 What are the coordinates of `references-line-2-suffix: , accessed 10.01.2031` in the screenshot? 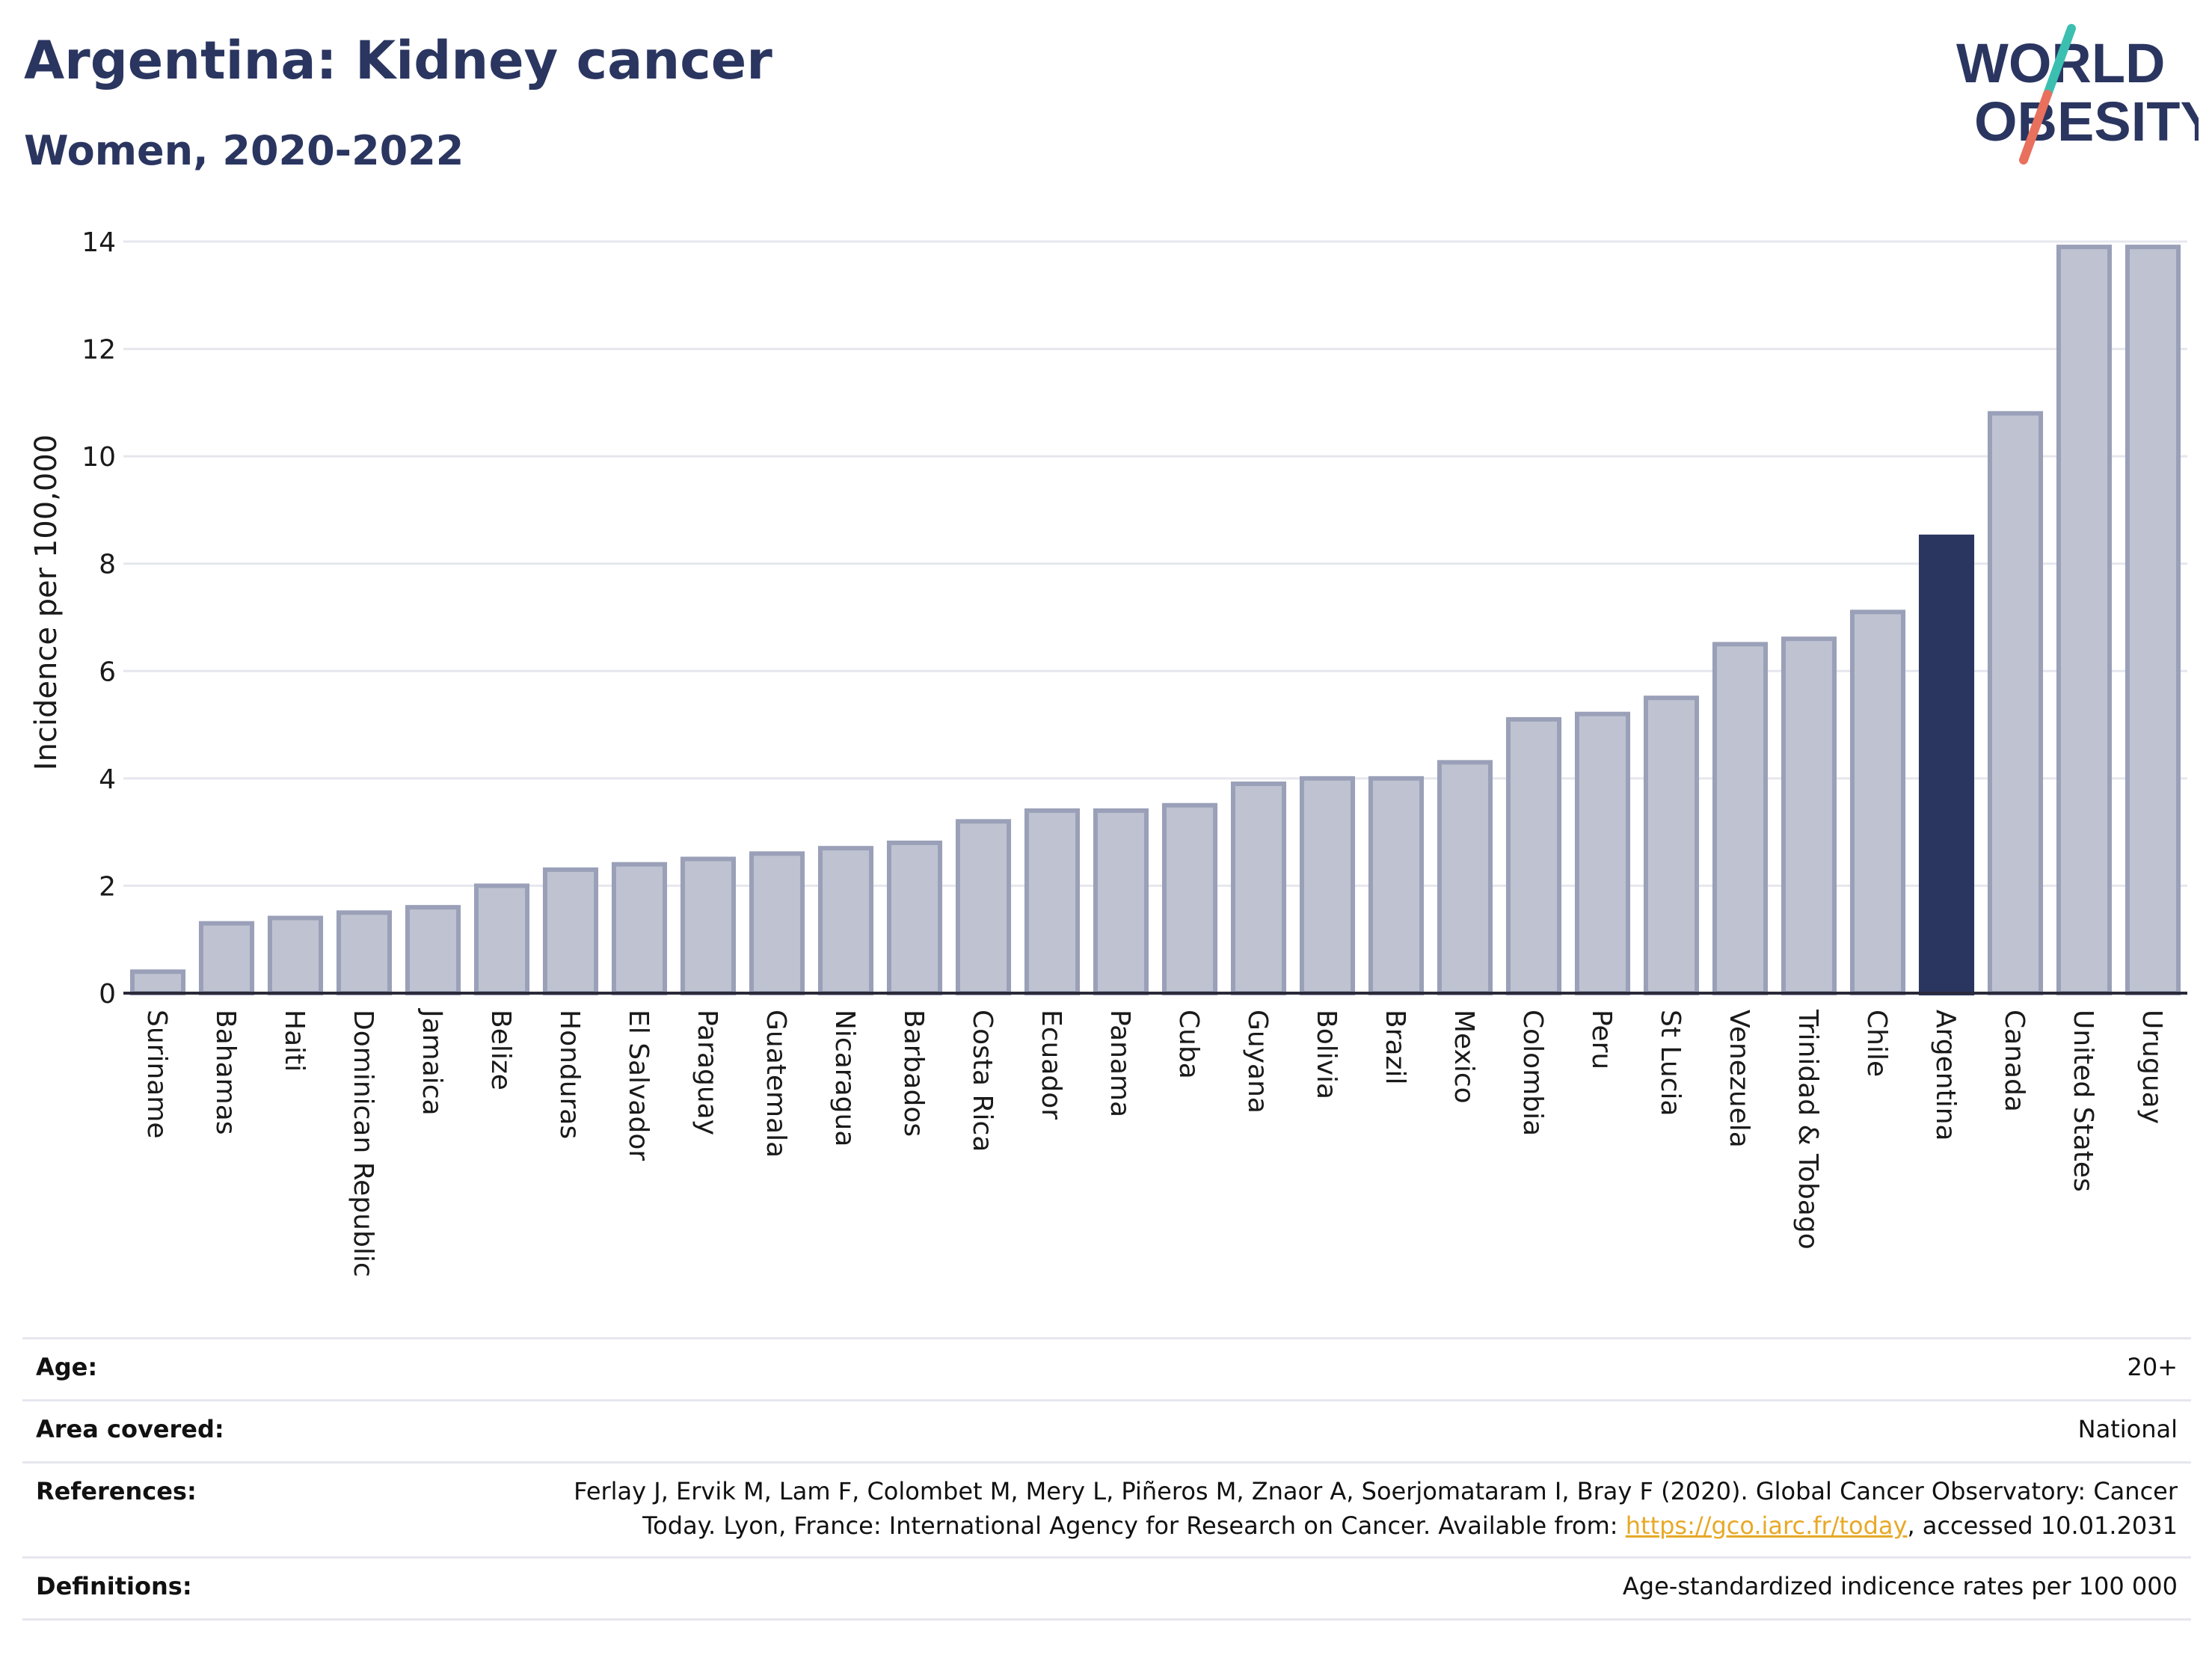 It's located at (2043, 1525).